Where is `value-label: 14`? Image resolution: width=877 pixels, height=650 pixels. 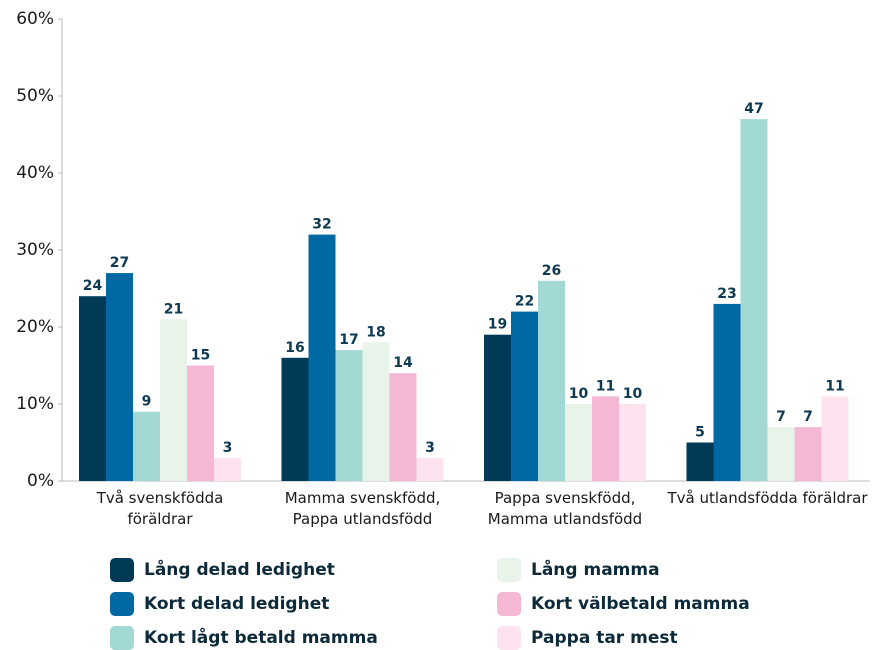 value-label: 14 is located at coordinates (403, 363).